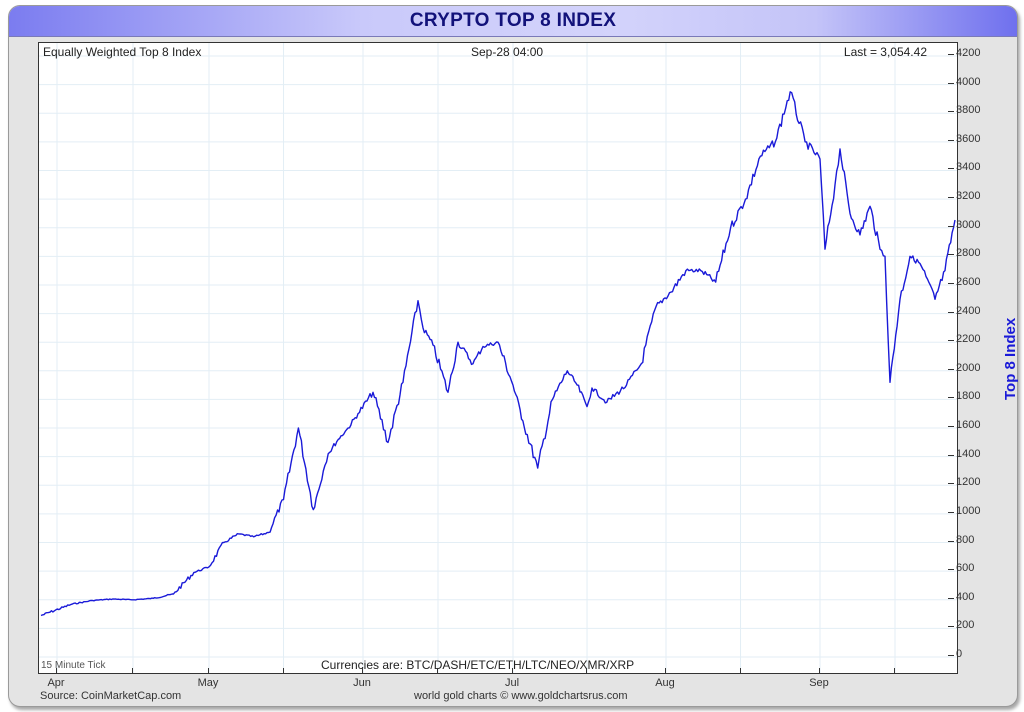 The height and width of the screenshot is (712, 1024). I want to click on last-value: Last = 3,054.42, so click(885, 52).